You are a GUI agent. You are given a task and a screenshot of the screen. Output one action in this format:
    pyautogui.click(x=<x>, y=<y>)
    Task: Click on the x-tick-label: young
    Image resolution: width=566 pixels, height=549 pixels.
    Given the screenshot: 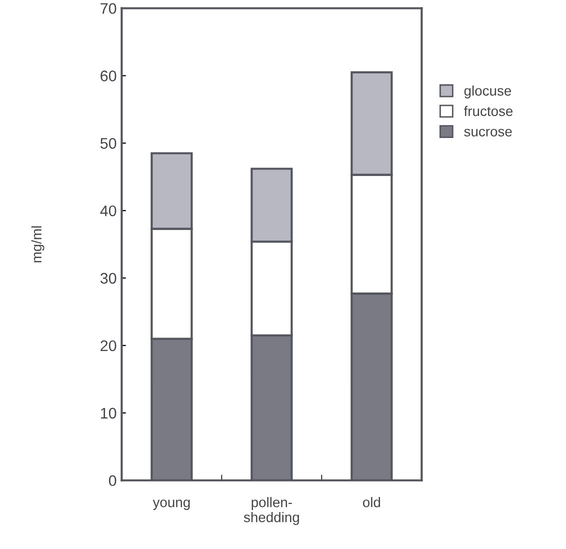 What is the action you would take?
    pyautogui.click(x=171, y=505)
    